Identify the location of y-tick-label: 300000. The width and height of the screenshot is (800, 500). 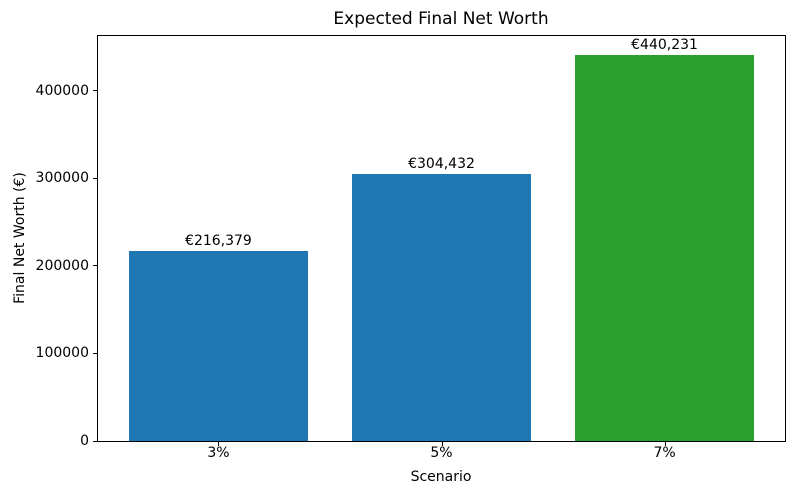
(62, 178).